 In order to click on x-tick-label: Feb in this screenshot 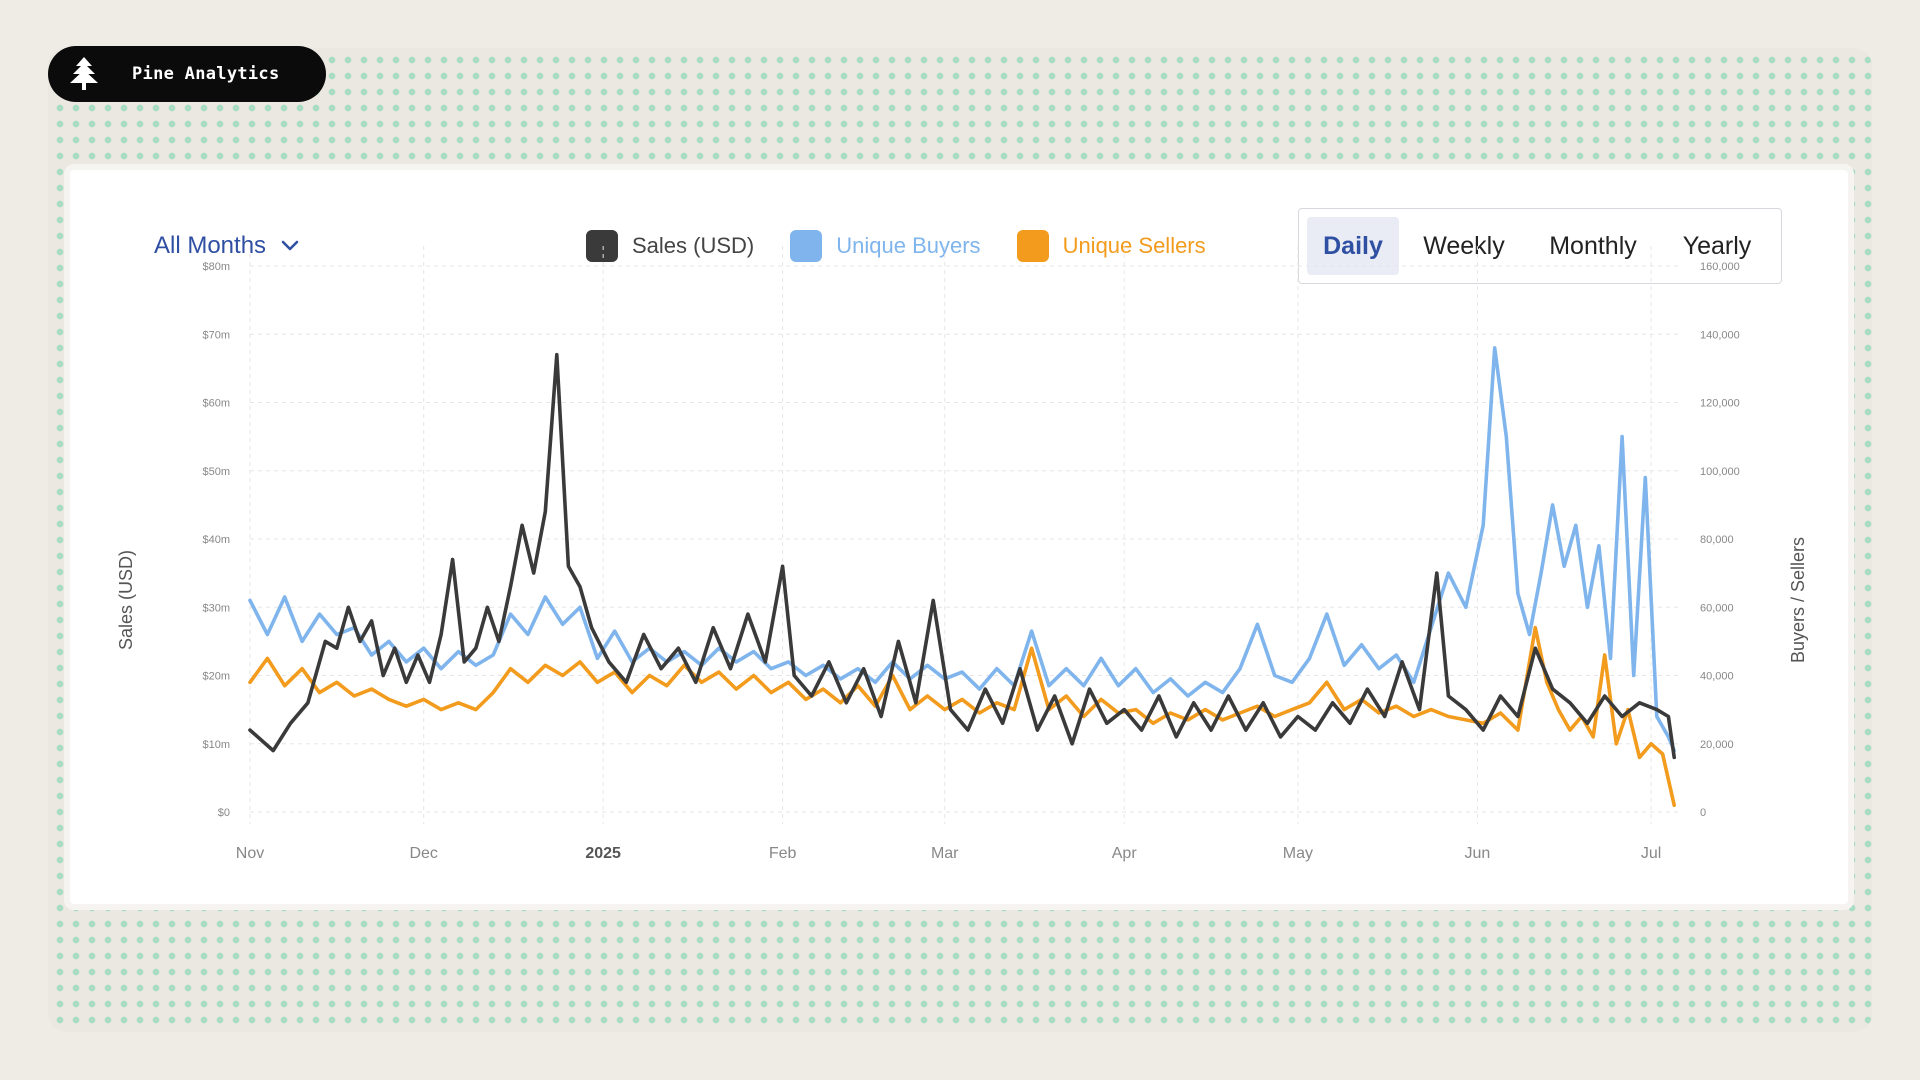, I will do `click(783, 853)`.